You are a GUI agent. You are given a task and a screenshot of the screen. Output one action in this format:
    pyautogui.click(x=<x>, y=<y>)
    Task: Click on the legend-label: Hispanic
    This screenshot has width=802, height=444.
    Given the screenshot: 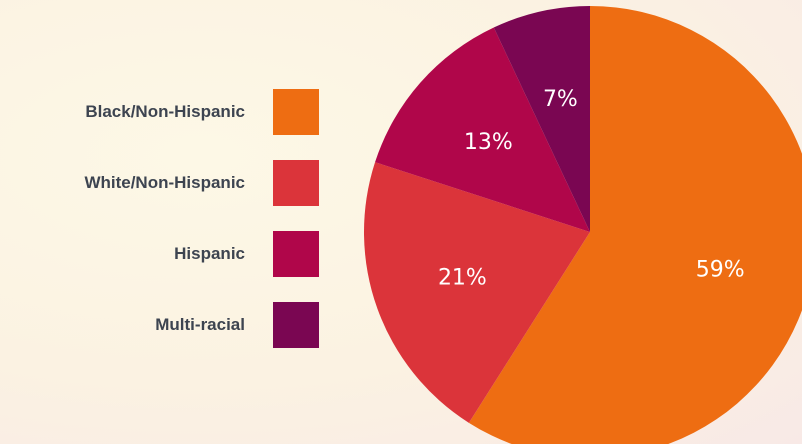 What is the action you would take?
    pyautogui.click(x=209, y=253)
    